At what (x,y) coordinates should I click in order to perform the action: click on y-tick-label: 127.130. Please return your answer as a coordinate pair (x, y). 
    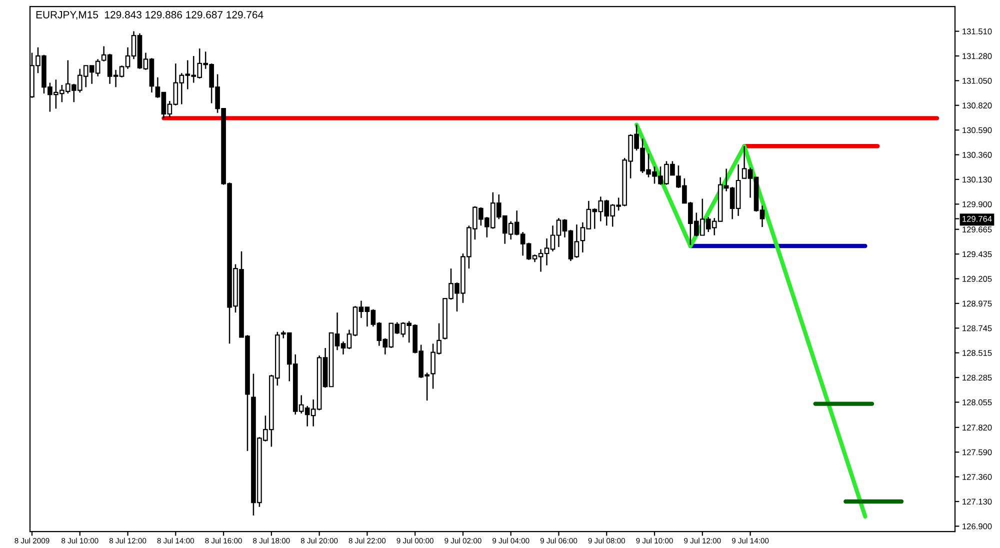
    Looking at the image, I should click on (977, 501).